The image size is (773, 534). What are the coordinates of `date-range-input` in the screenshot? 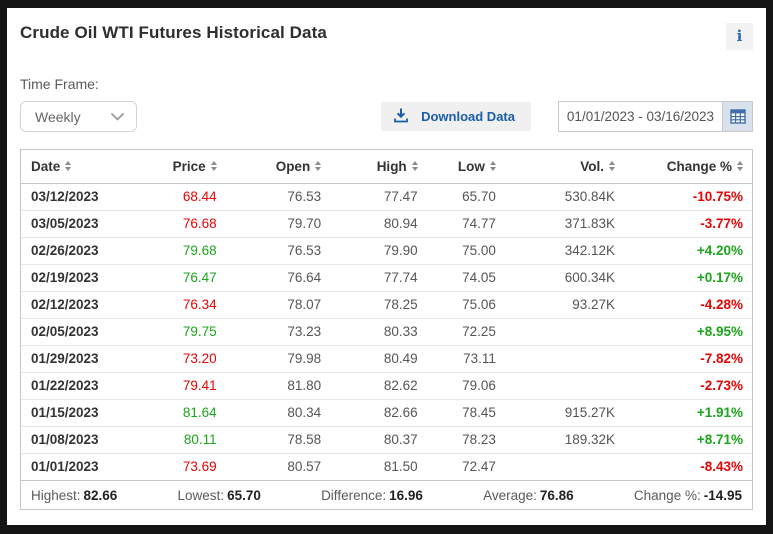 It's located at (640, 116).